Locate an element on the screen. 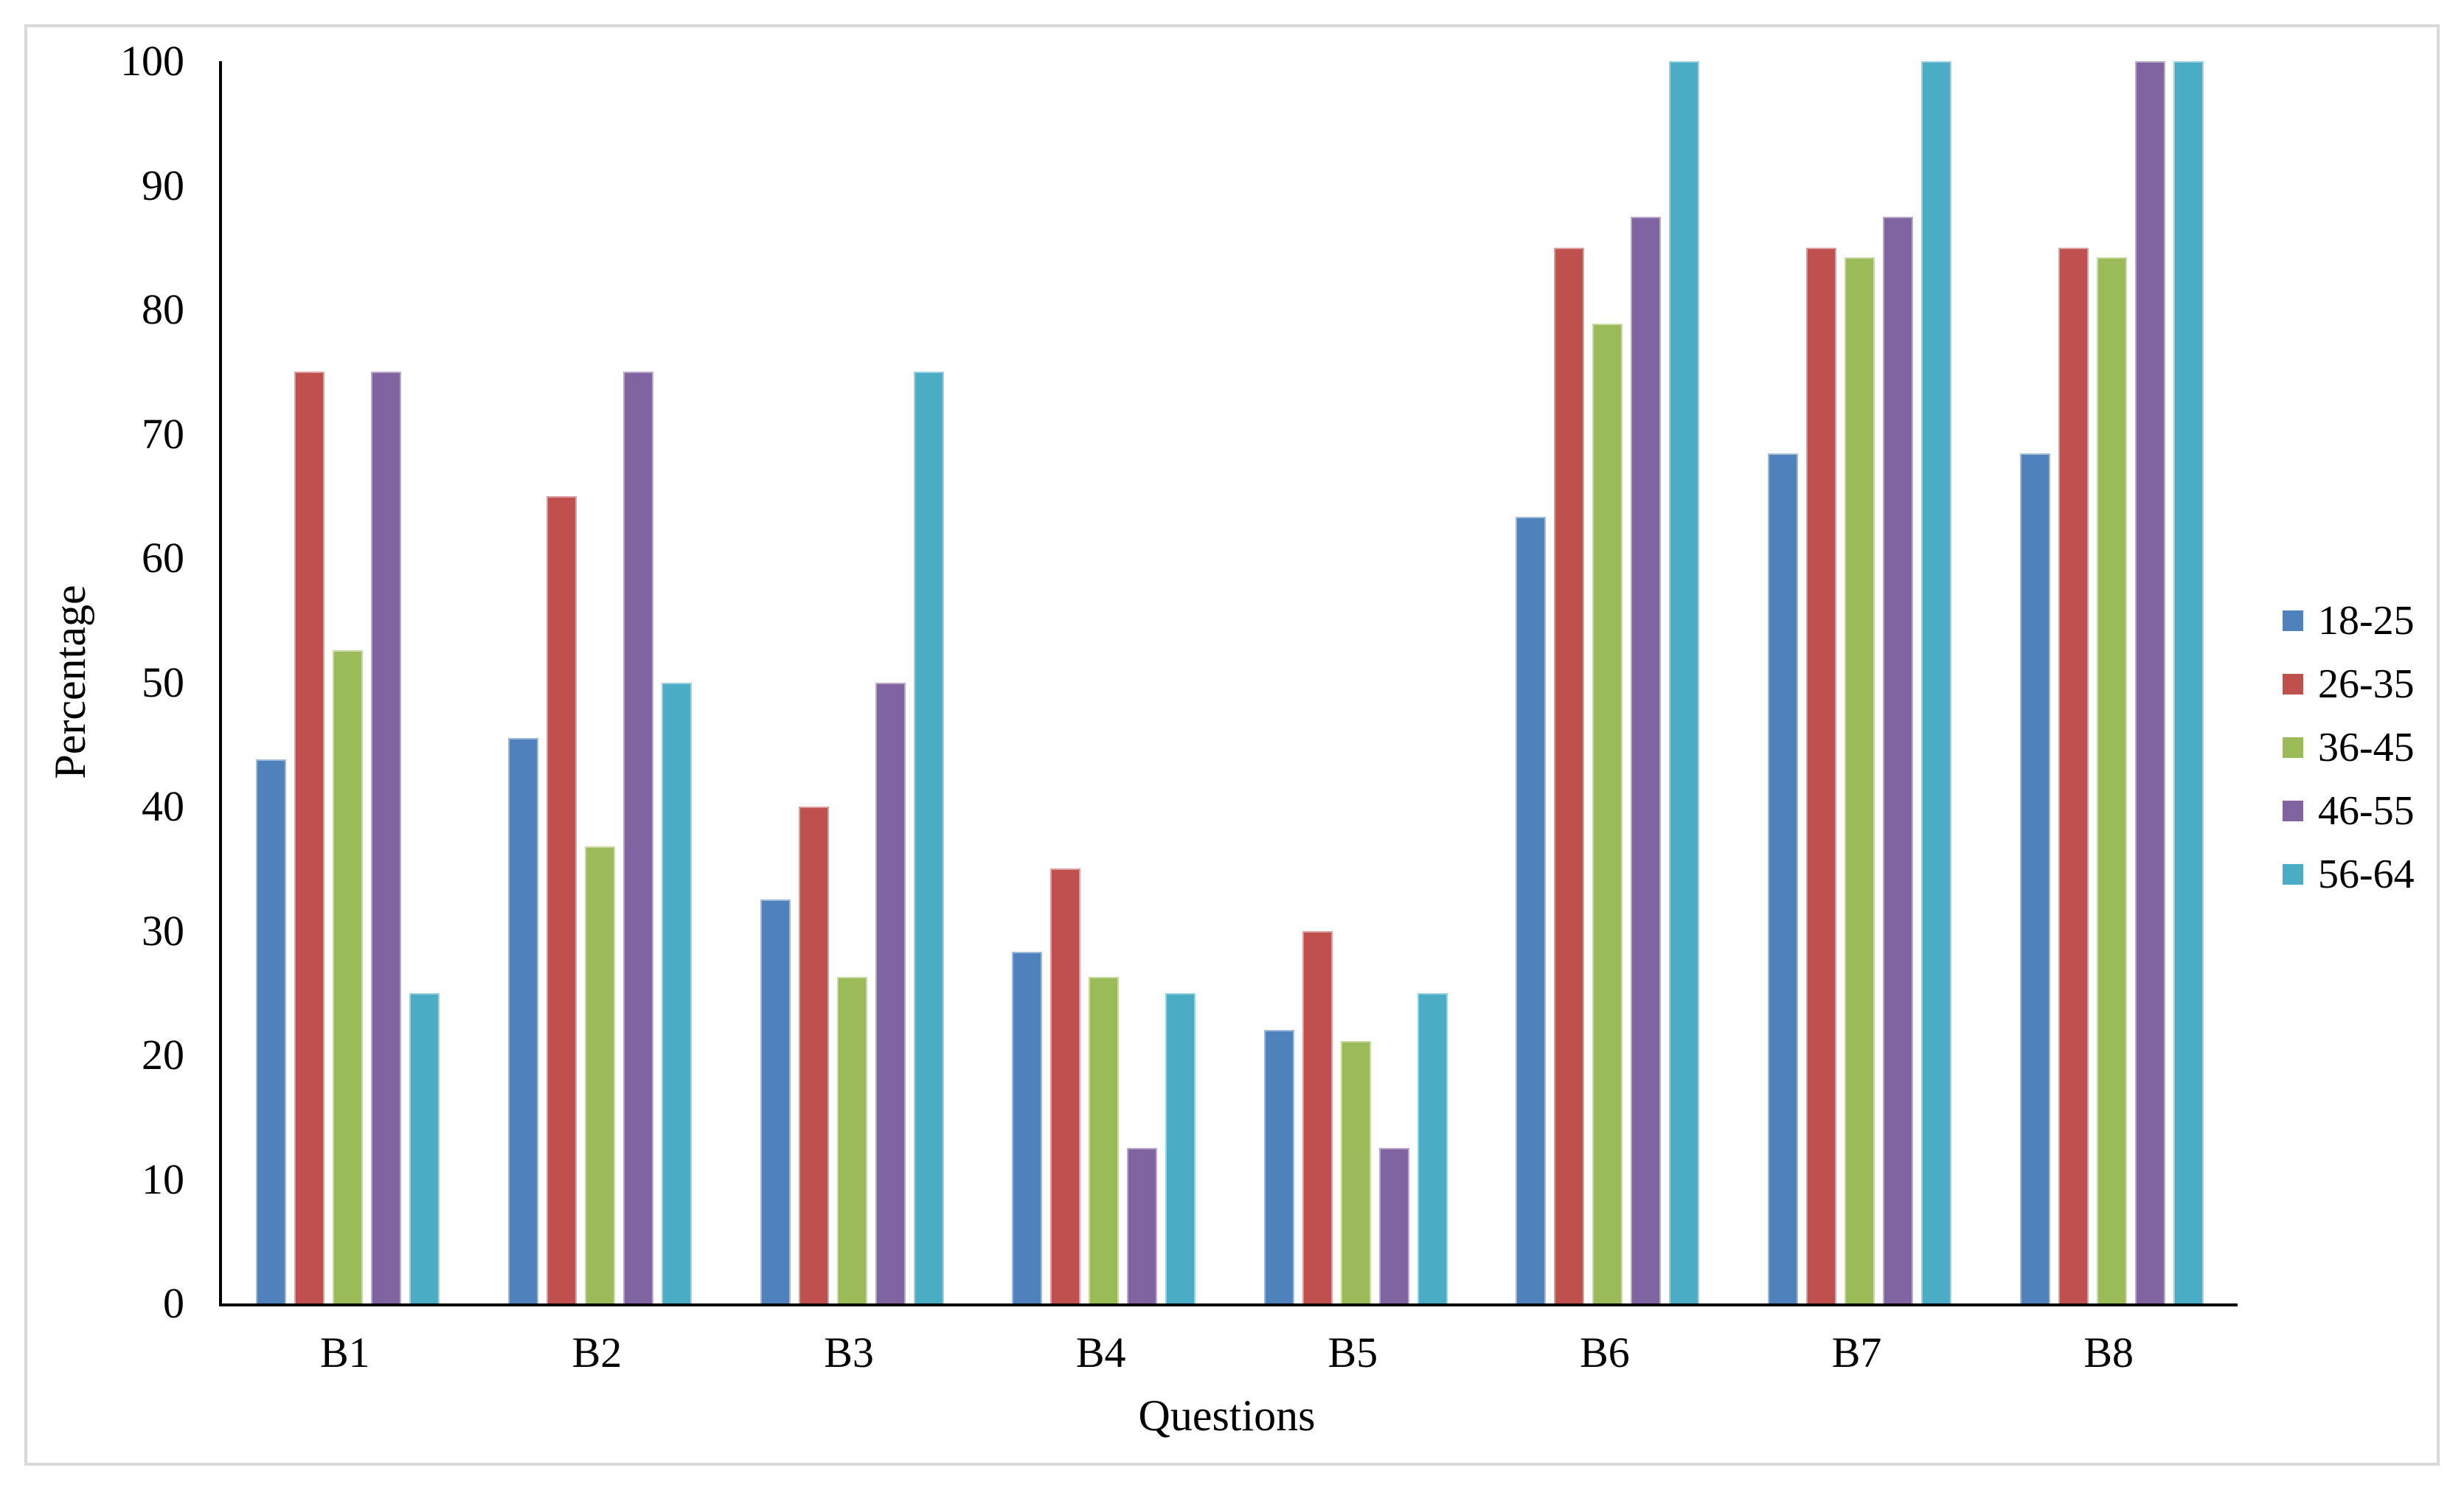 The height and width of the screenshot is (1490, 2464). bar-26-35-B2 is located at coordinates (561, 899).